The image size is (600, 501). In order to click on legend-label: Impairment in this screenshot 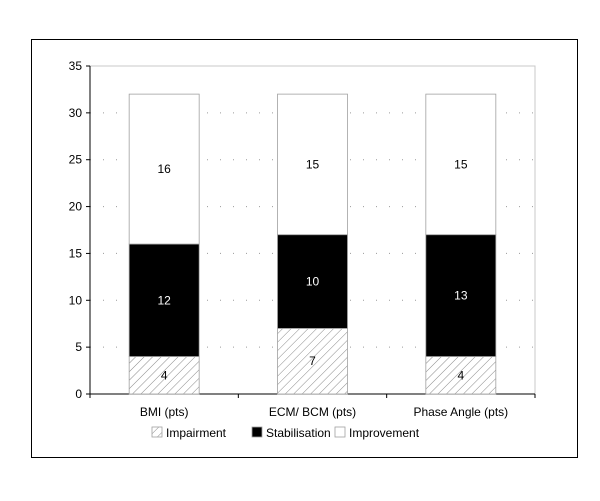, I will do `click(196, 433)`.